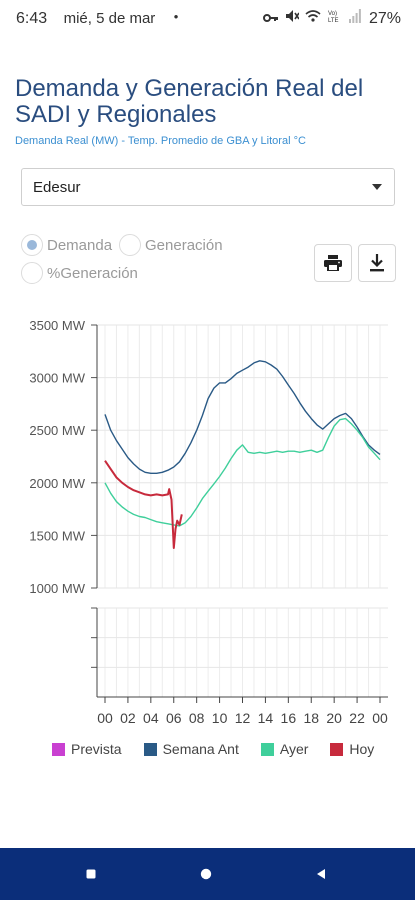 Image resolution: width=415 pixels, height=900 pixels. I want to click on x-tick-label: 08, so click(197, 718).